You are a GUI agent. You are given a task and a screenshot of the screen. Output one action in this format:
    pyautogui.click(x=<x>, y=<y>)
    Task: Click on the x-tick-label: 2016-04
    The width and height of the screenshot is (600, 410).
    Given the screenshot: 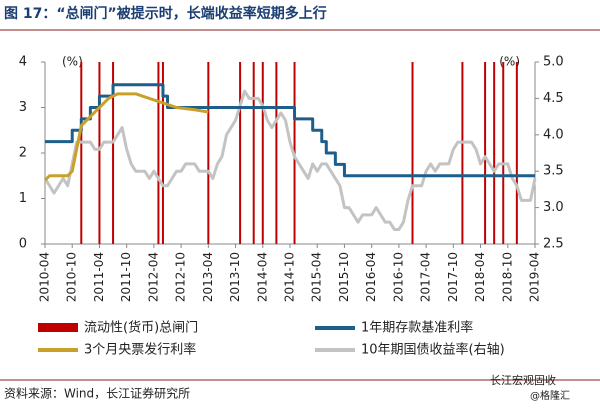 What is the action you would take?
    pyautogui.click(x=371, y=277)
    